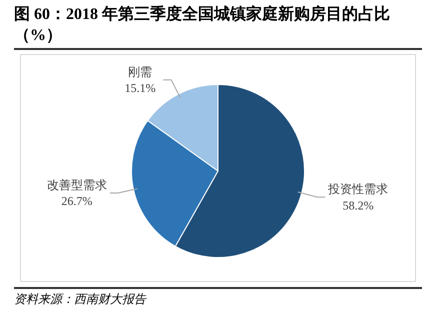 The image size is (430, 334). I want to click on text: 资料来源：西南财大报告, so click(81, 299).